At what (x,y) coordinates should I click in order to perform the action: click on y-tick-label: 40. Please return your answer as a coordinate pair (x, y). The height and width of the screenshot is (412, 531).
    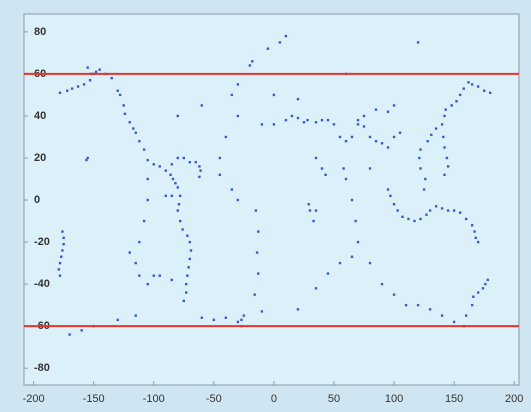
    Looking at the image, I should click on (40, 116).